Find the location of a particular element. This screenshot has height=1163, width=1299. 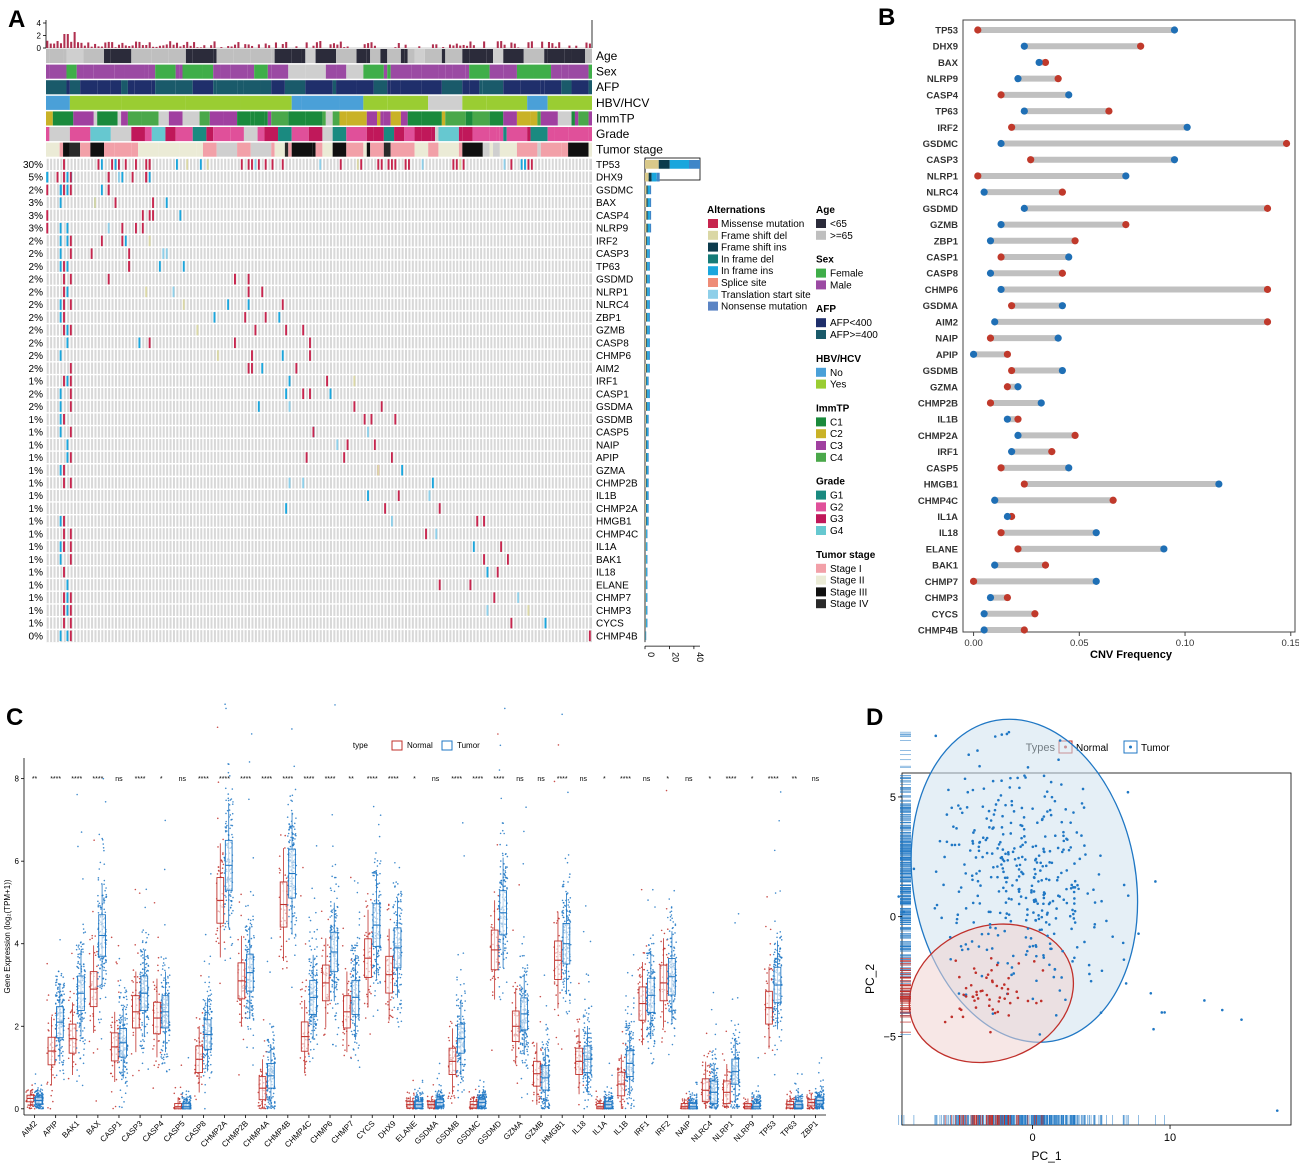

dumbbell-gene-label: BAX is located at coordinates (948, 63).